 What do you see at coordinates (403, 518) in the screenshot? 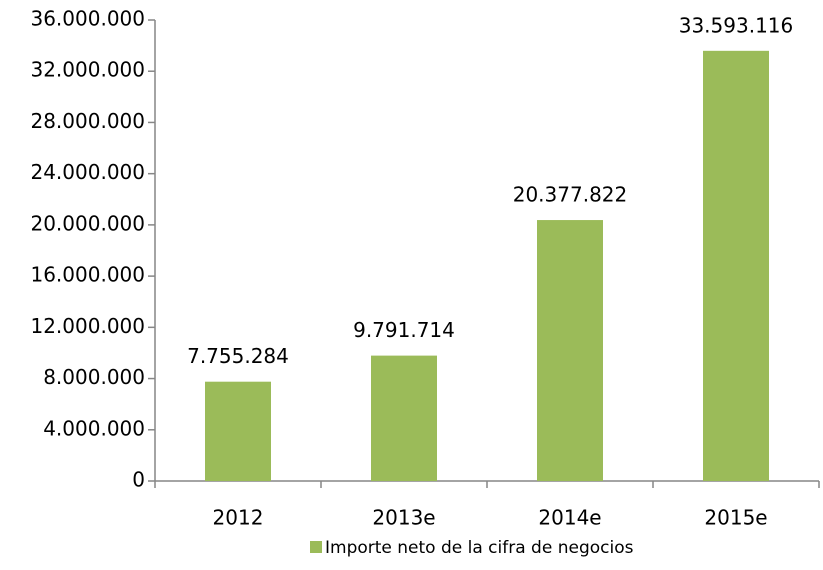
I see `x-tick-label: 2013e` at bounding box center [403, 518].